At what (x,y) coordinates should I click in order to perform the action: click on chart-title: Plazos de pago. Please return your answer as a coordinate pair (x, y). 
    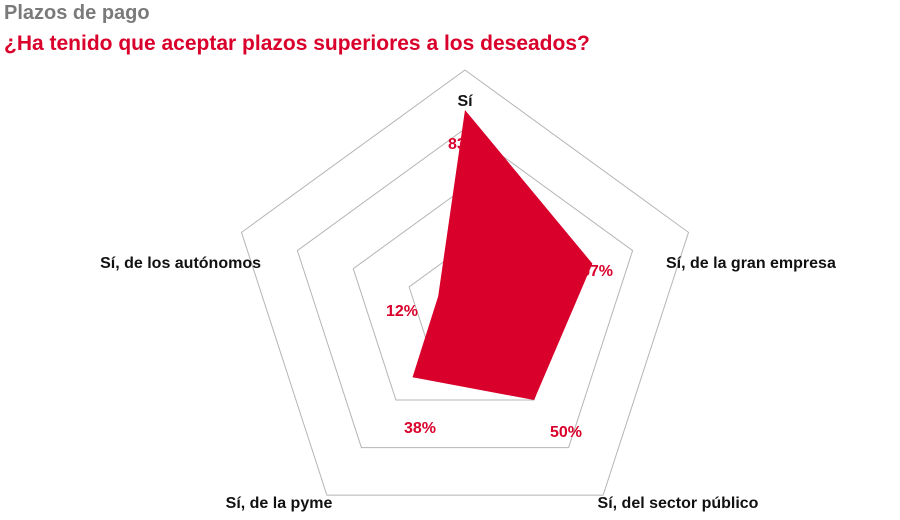
    Looking at the image, I should click on (77, 13).